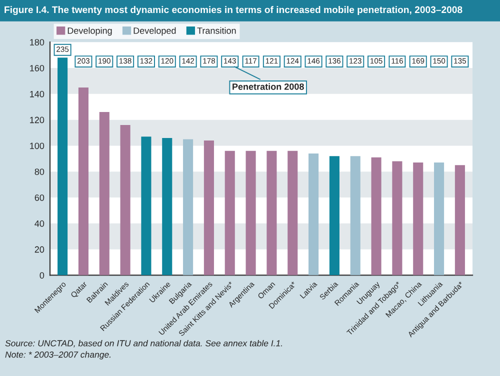 The height and width of the screenshot is (376, 500). What do you see at coordinates (39, 249) in the screenshot?
I see `y-tick-label: 20` at bounding box center [39, 249].